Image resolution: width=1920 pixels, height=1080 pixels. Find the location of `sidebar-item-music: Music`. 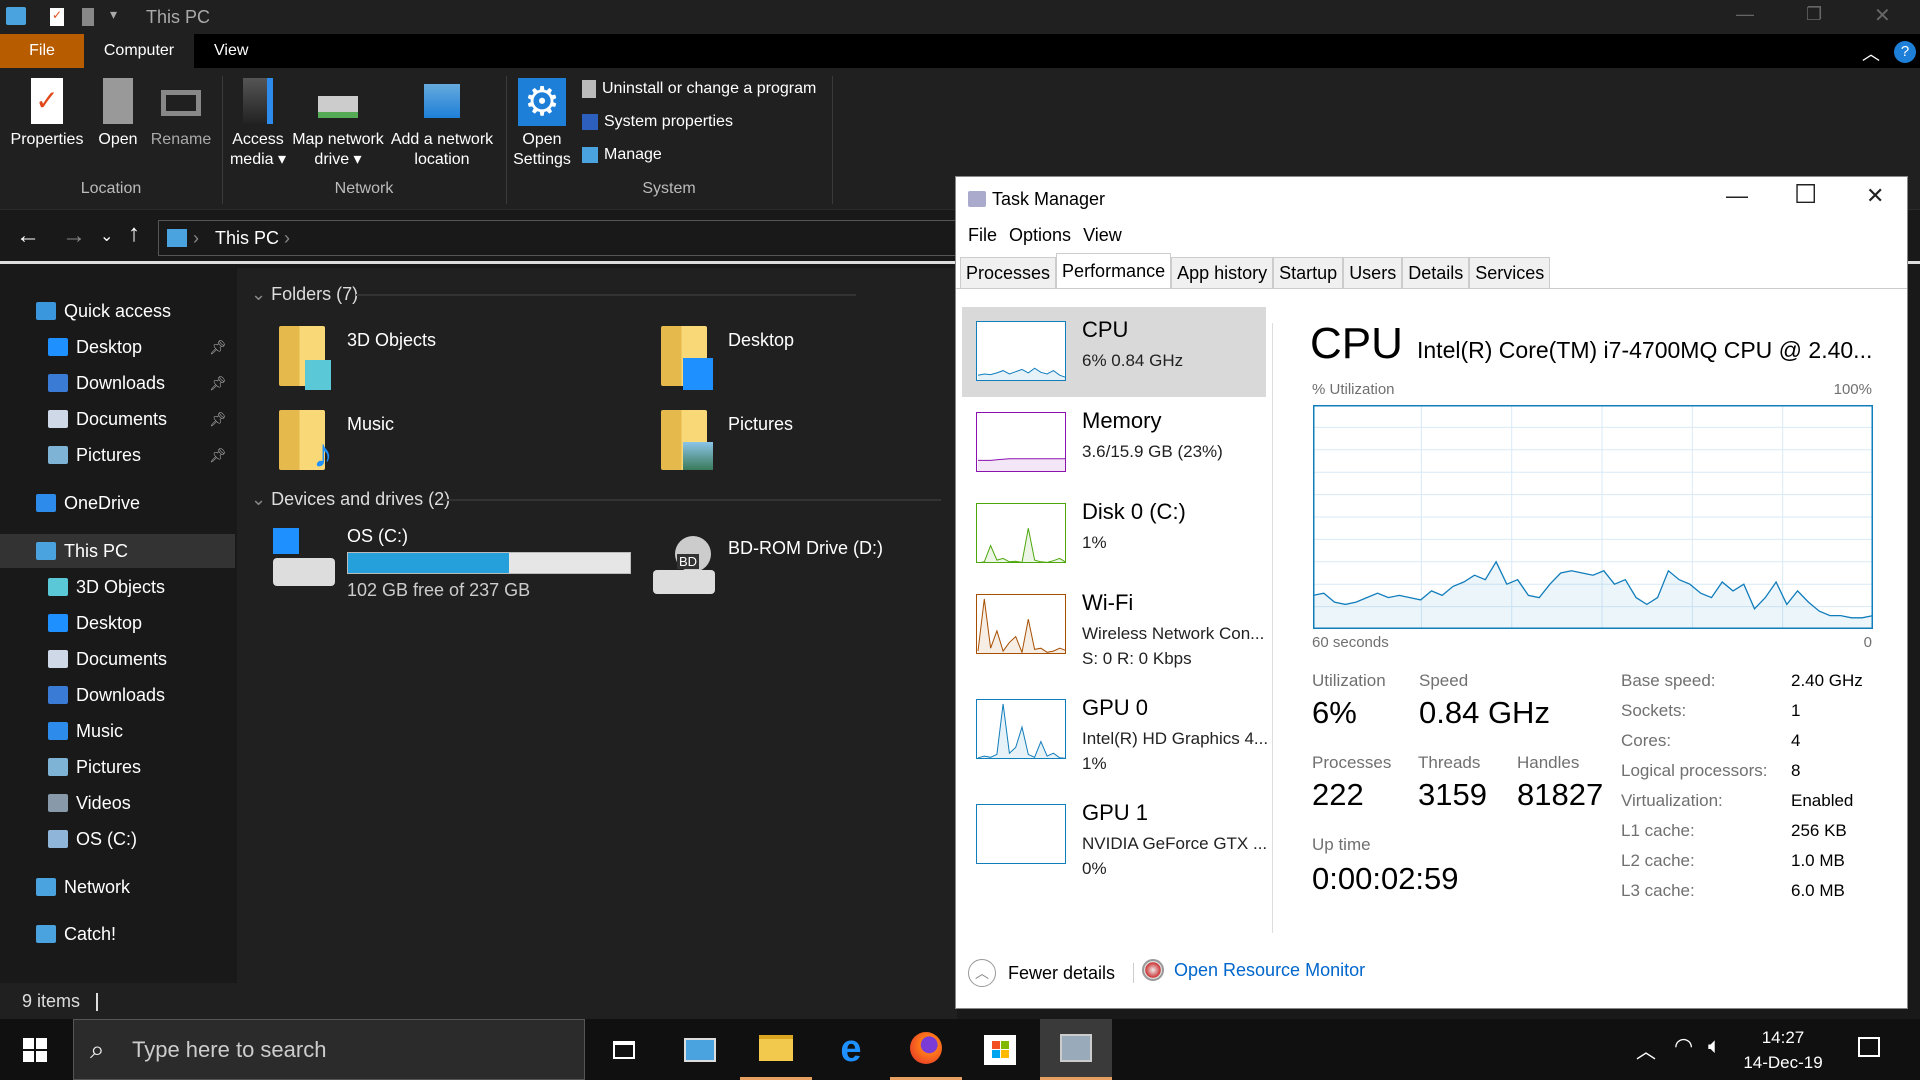

sidebar-item-music: Music is located at coordinates (117, 731).